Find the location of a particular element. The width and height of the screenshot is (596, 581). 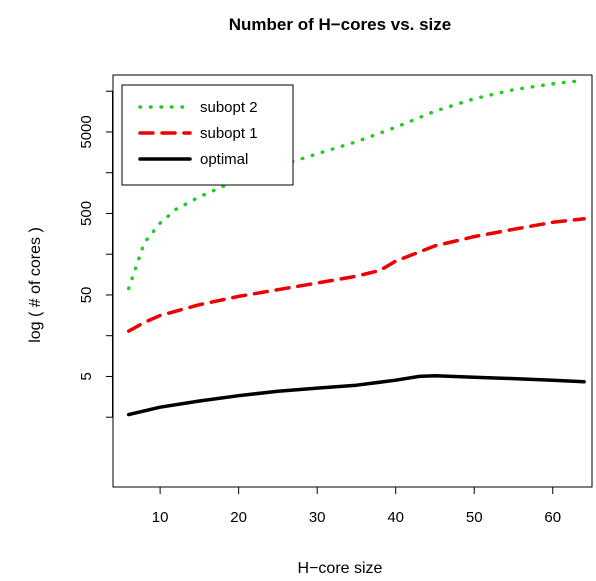

y-tick-label: 50 is located at coordinates (86, 295).